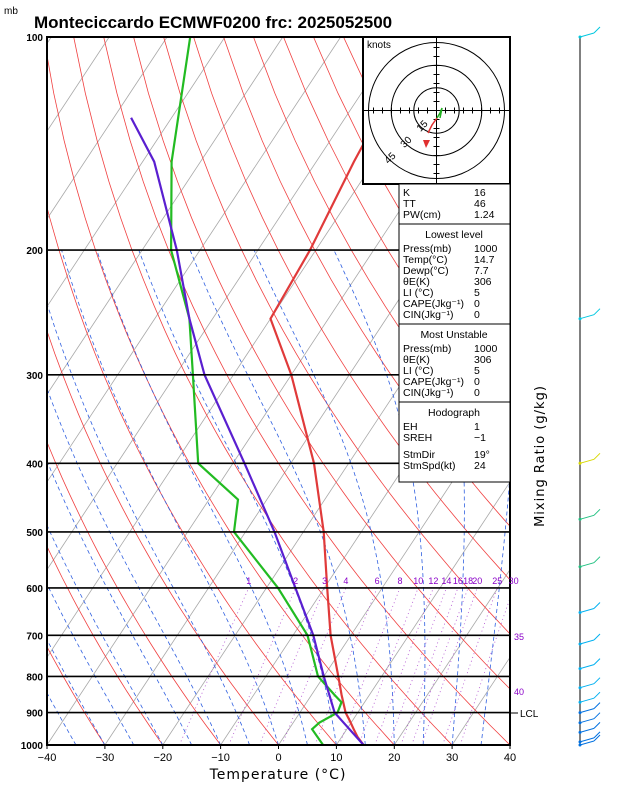  Describe the element at coordinates (589, 386) in the screenshot. I see `wind-barbs` at that location.